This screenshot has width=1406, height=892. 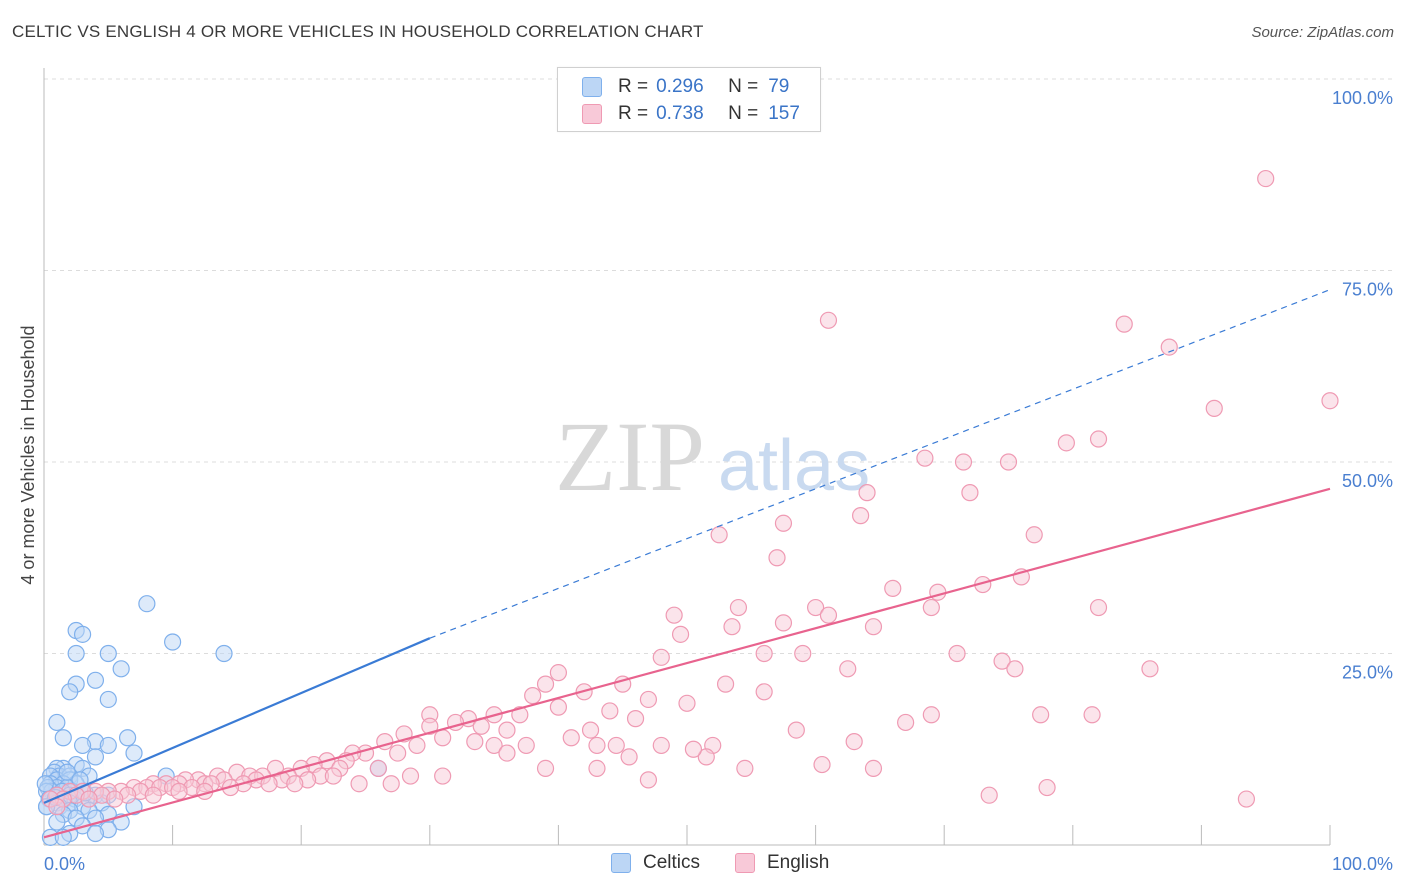 What do you see at coordinates (655, 863) in the screenshot?
I see `legend-item-celtics: Celtics` at bounding box center [655, 863].